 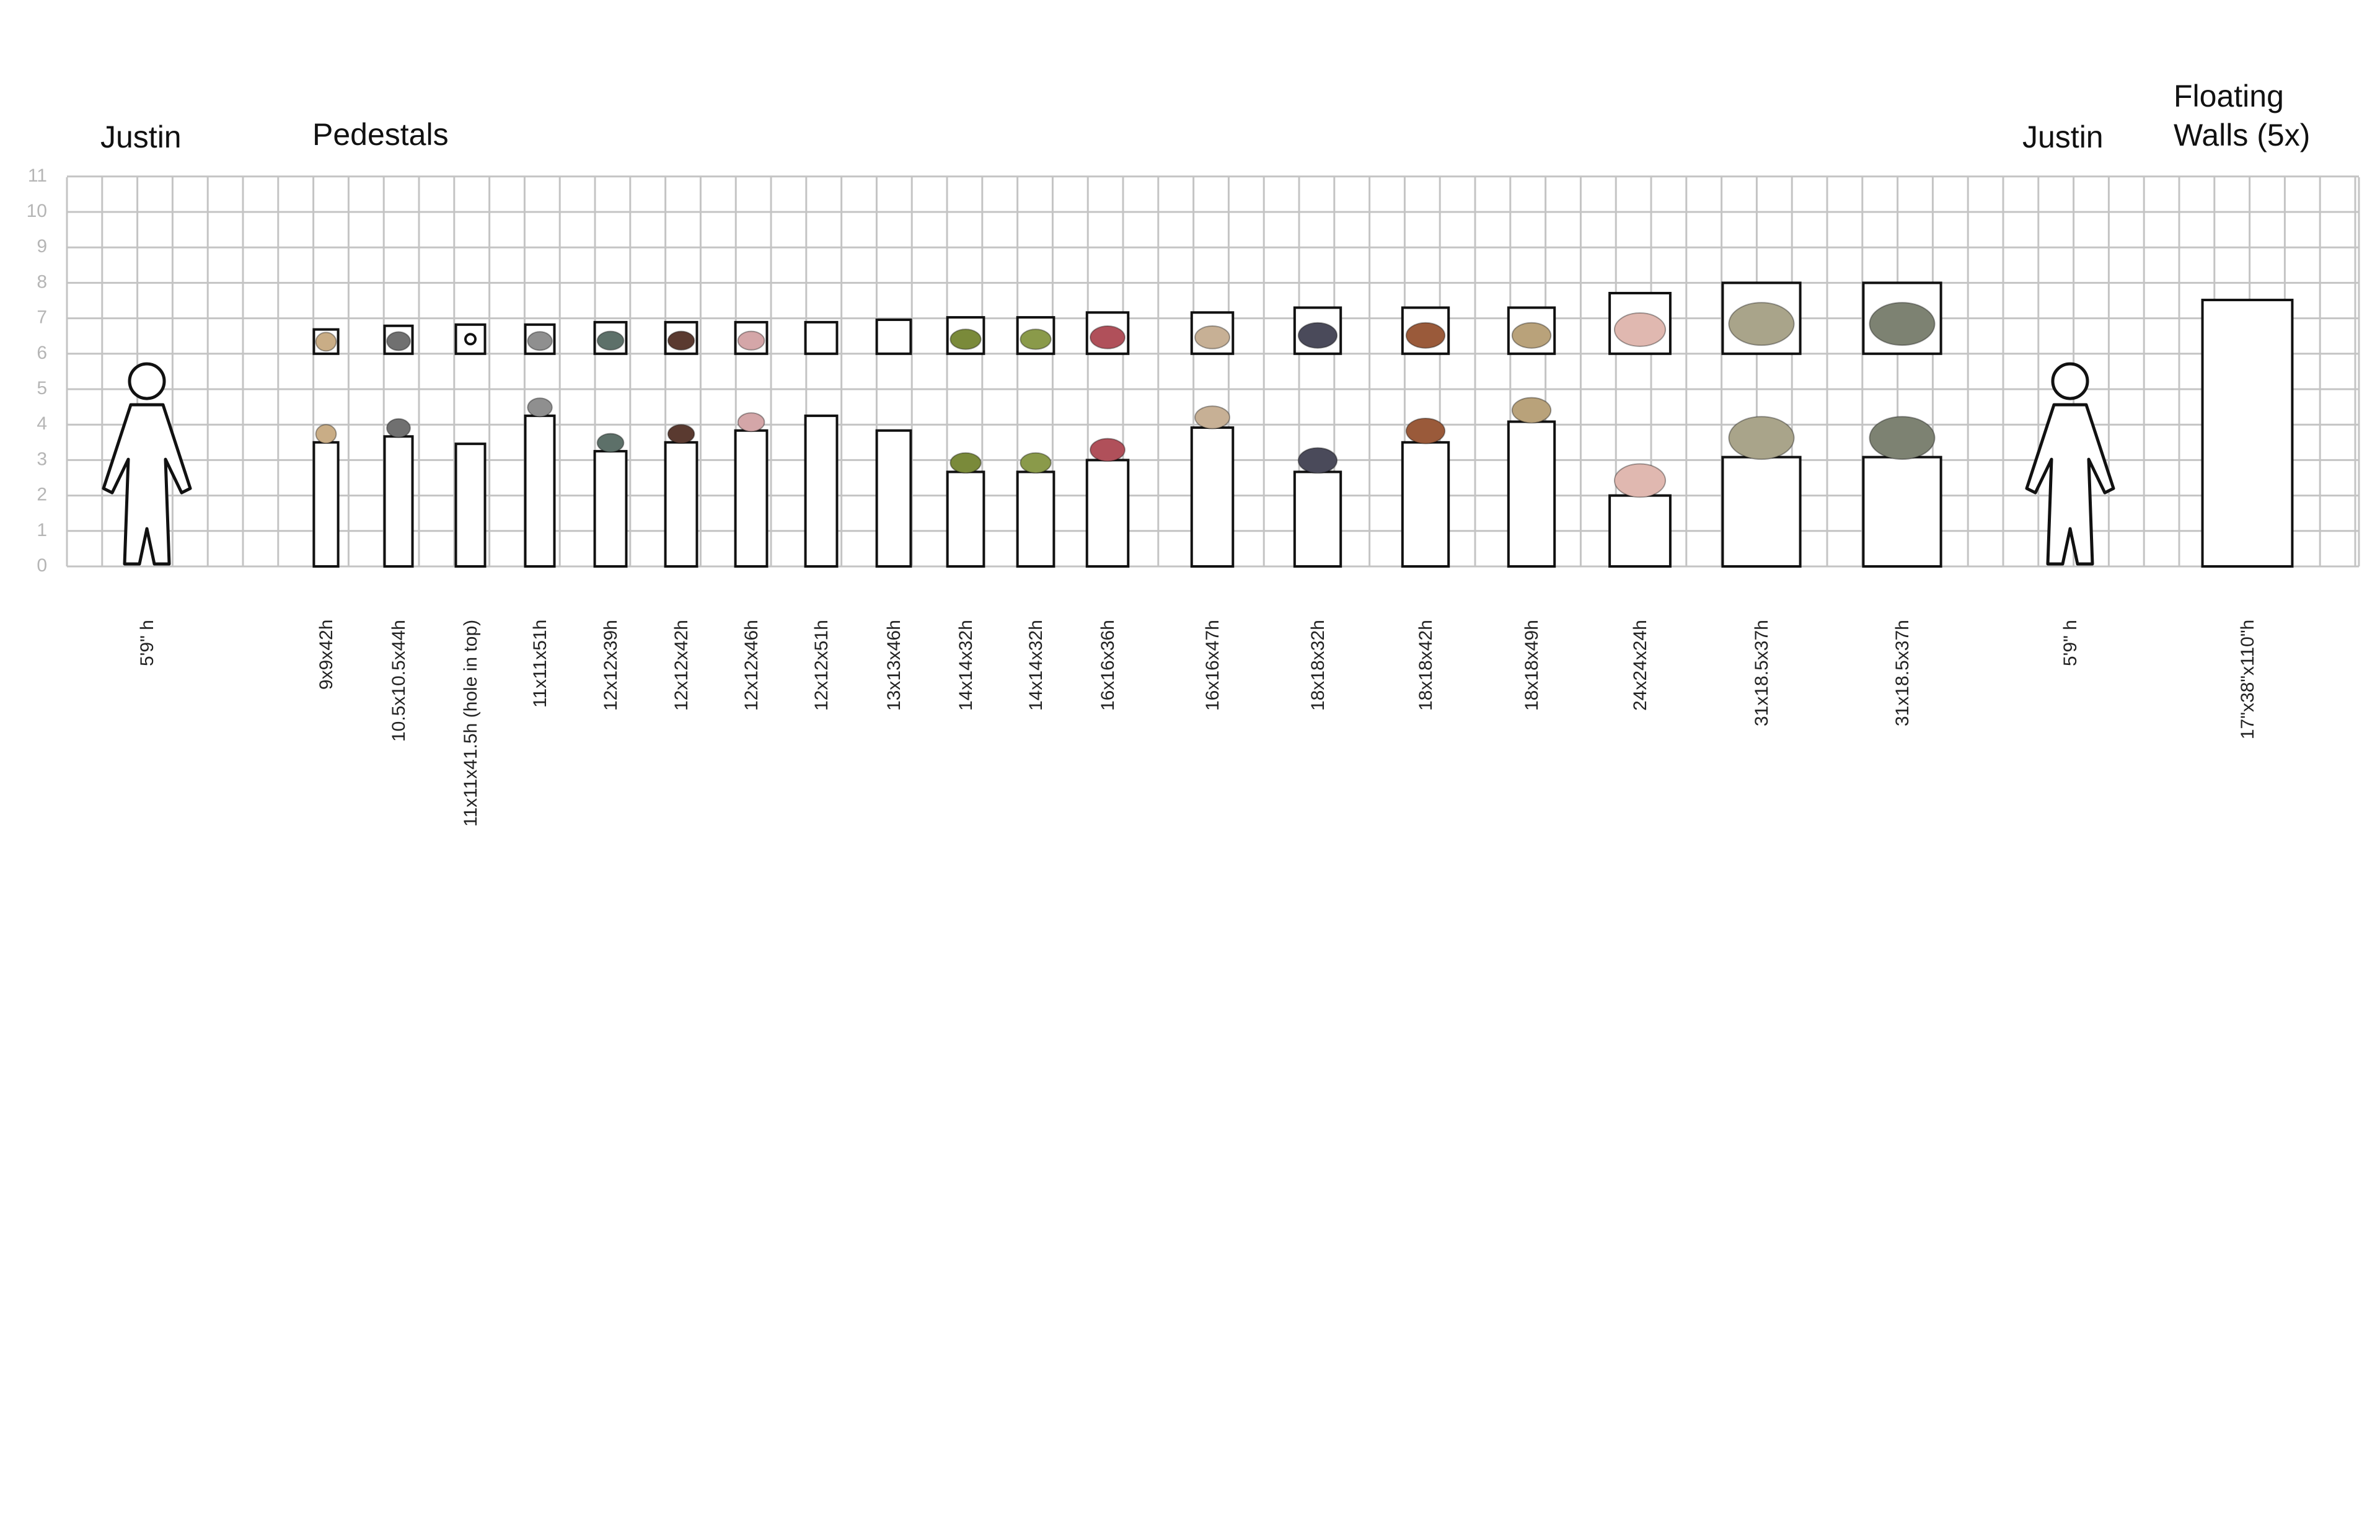 I want to click on header-floating-line2: Walls (5x), so click(x=2242, y=134).